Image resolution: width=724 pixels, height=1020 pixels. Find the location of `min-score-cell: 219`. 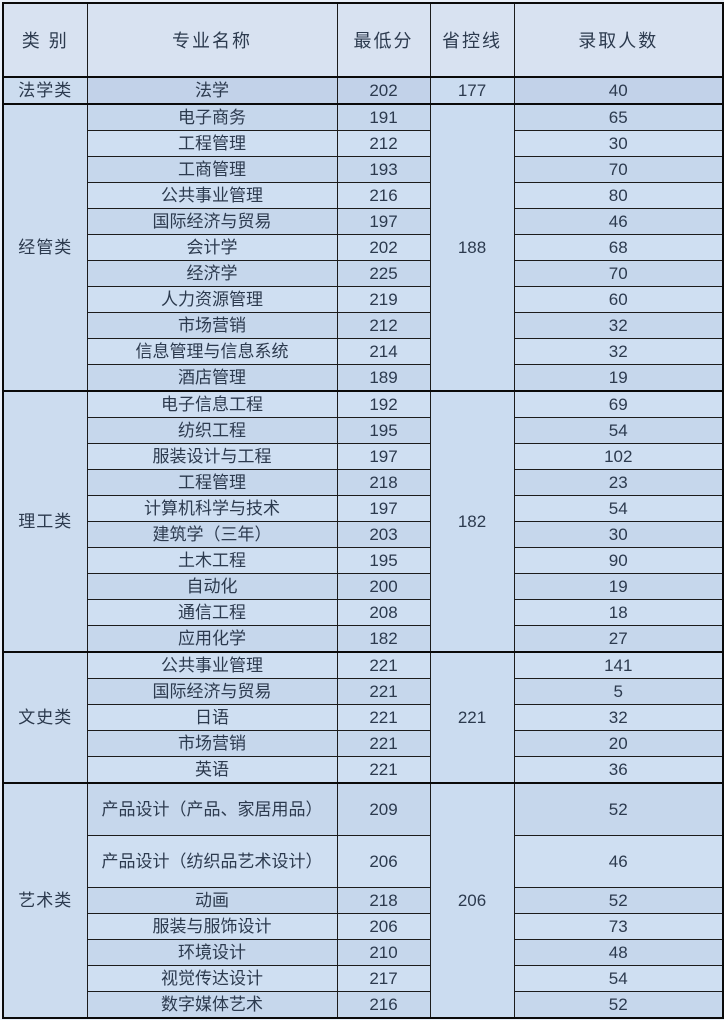

min-score-cell: 219 is located at coordinates (383, 299).